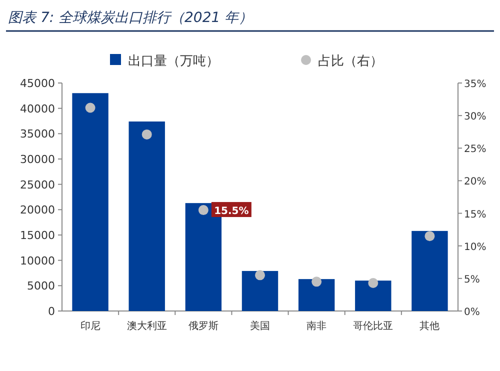 Image resolution: width=500 pixels, height=371 pixels. Describe the element at coordinates (350, 61) in the screenshot. I see `legend-label: 占比（右）` at that location.